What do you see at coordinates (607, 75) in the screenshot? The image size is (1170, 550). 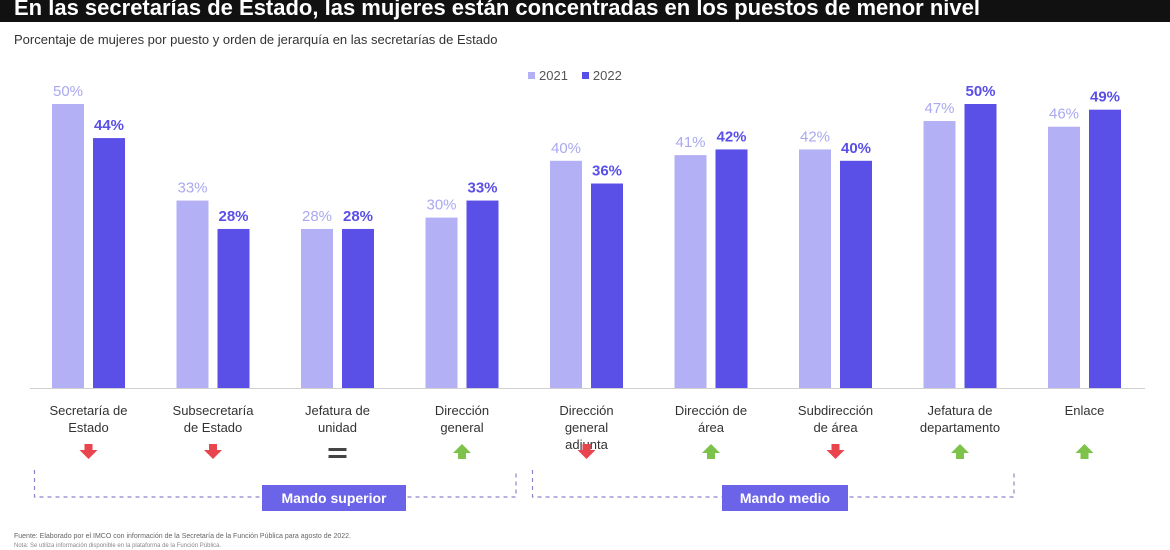 I see `legend-label-2022: 2022` at bounding box center [607, 75].